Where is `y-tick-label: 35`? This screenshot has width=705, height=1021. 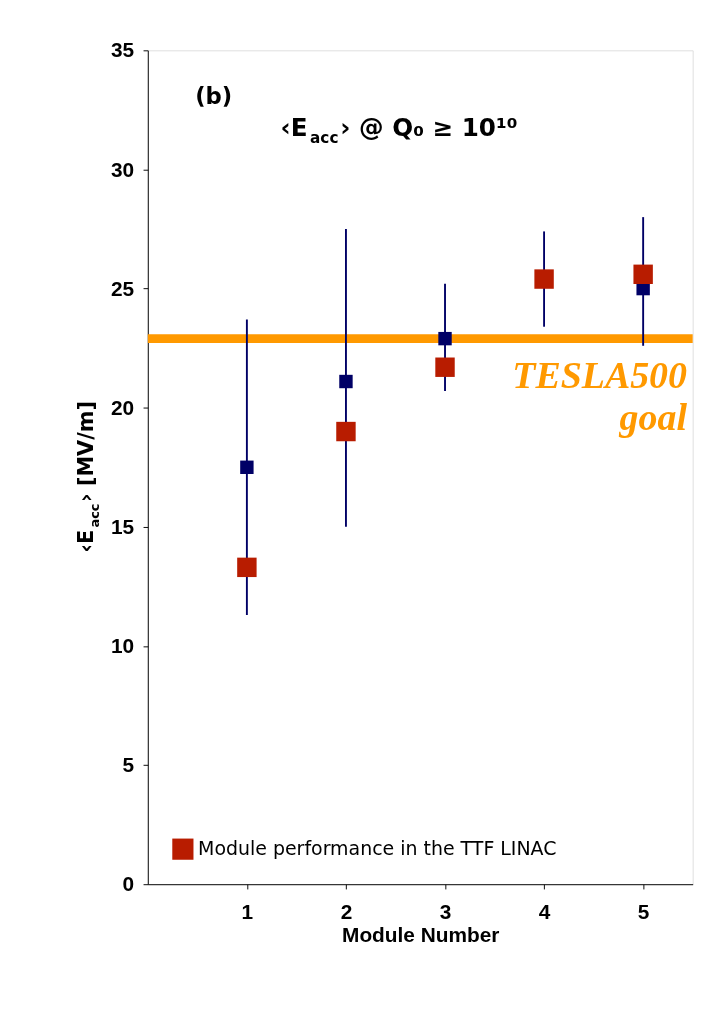 y-tick-label: 35 is located at coordinates (122, 50).